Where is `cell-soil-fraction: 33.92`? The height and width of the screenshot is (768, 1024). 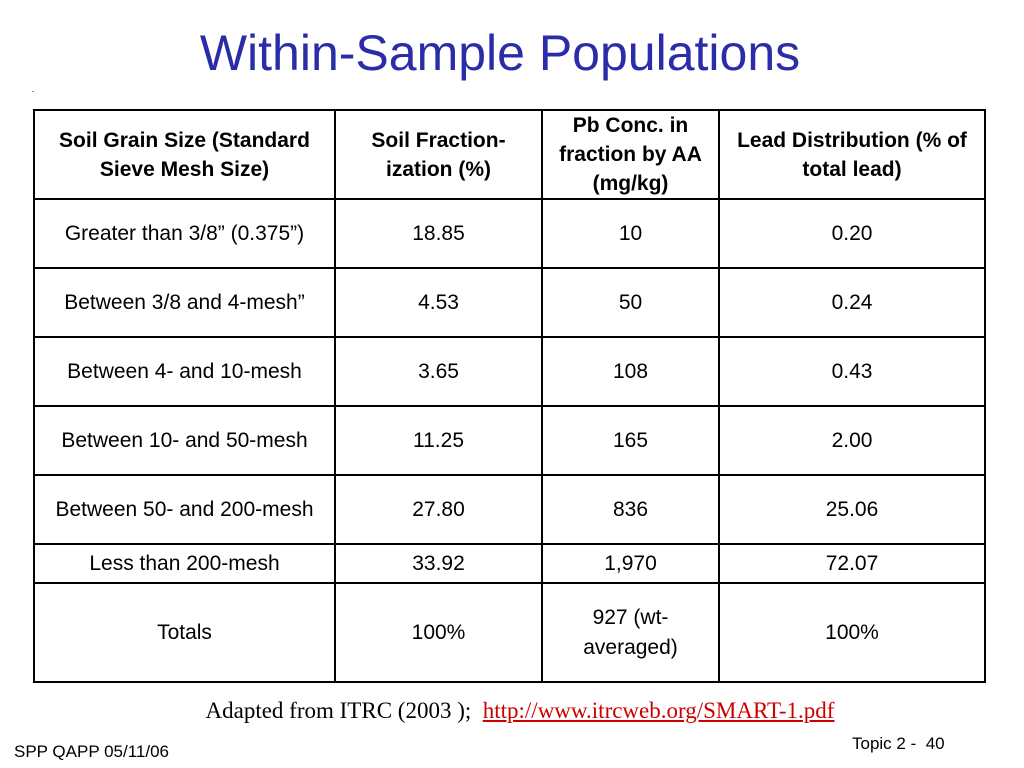 cell-soil-fraction: 33.92 is located at coordinates (438, 563).